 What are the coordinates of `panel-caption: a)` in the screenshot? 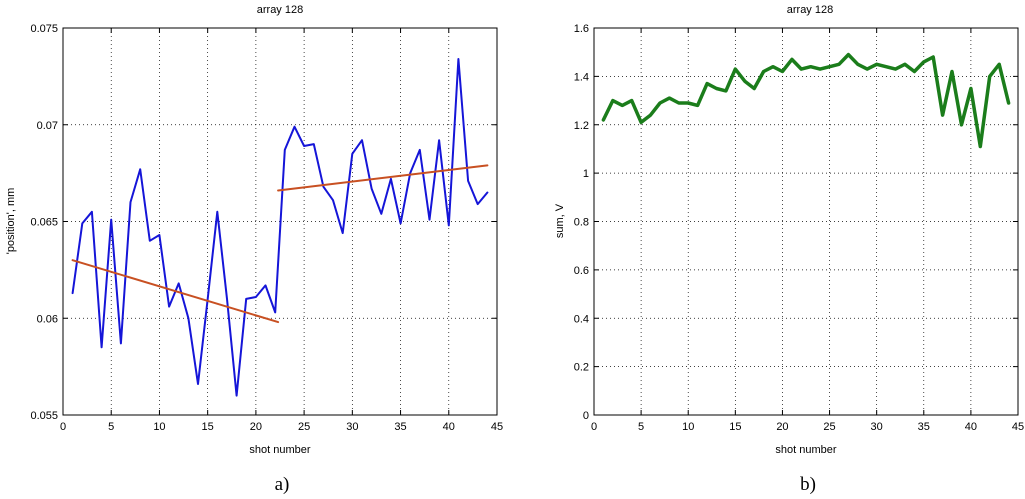 It's located at (282, 484).